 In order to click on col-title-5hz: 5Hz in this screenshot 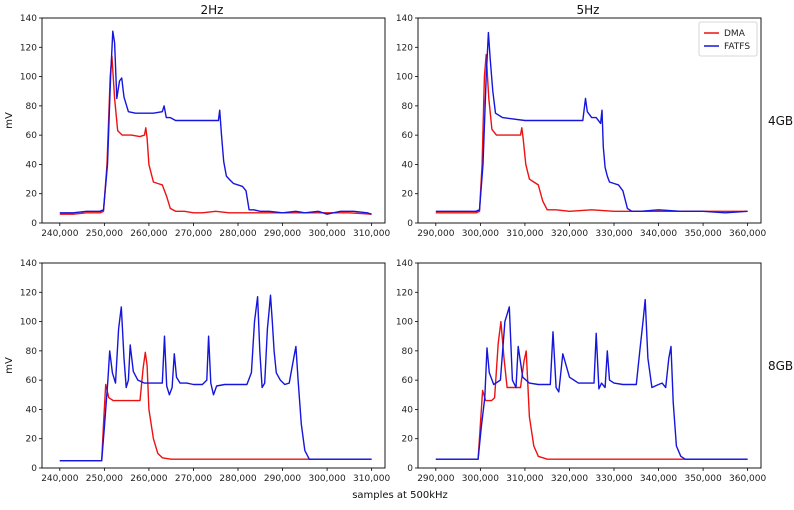, I will do `click(588, 10)`.